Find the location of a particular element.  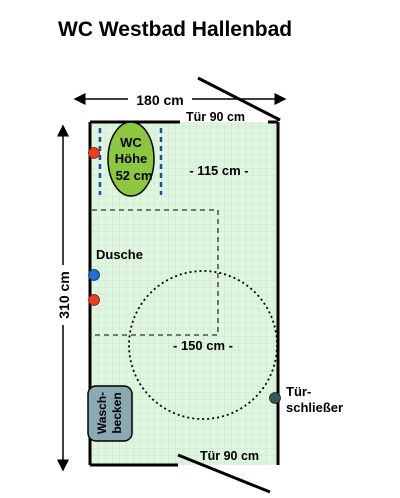

wc-toilet is located at coordinates (131, 159).